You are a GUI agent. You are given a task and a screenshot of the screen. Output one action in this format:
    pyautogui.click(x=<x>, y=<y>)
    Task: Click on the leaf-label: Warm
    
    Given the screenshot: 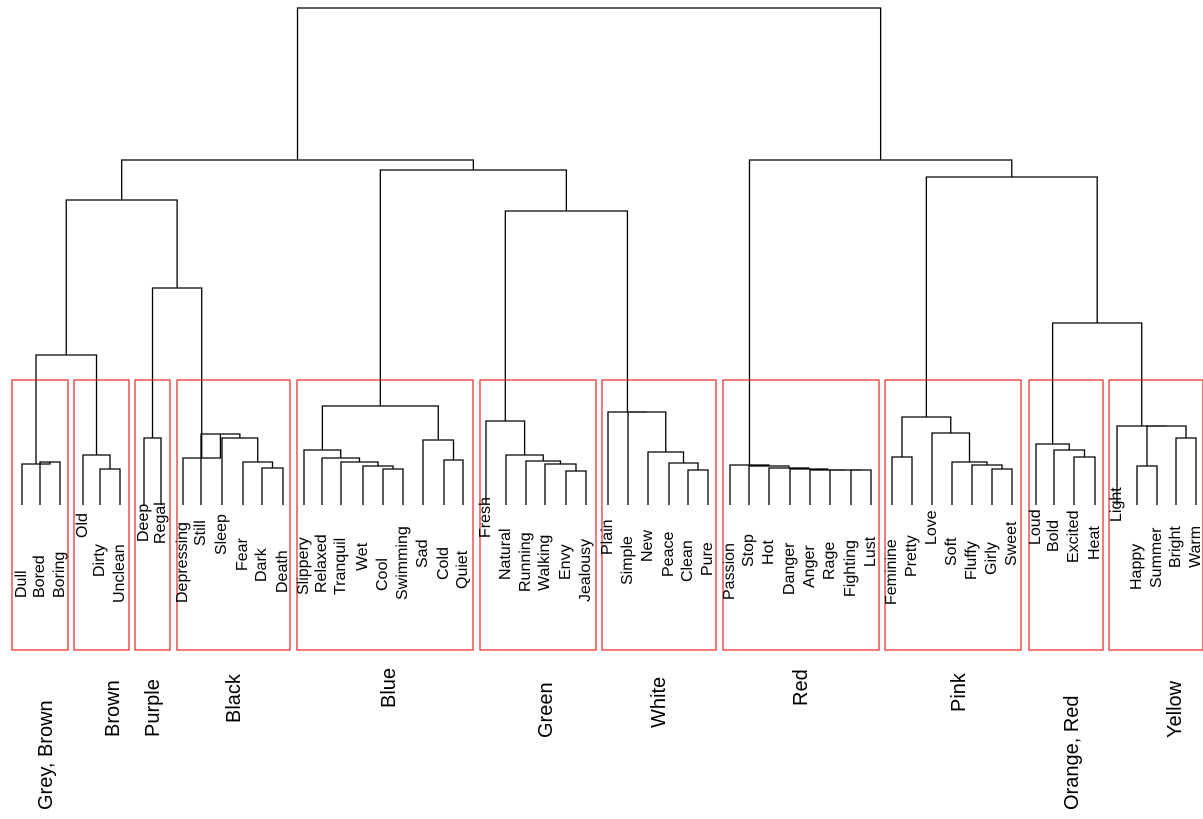 What is the action you would take?
    pyautogui.click(x=1195, y=547)
    